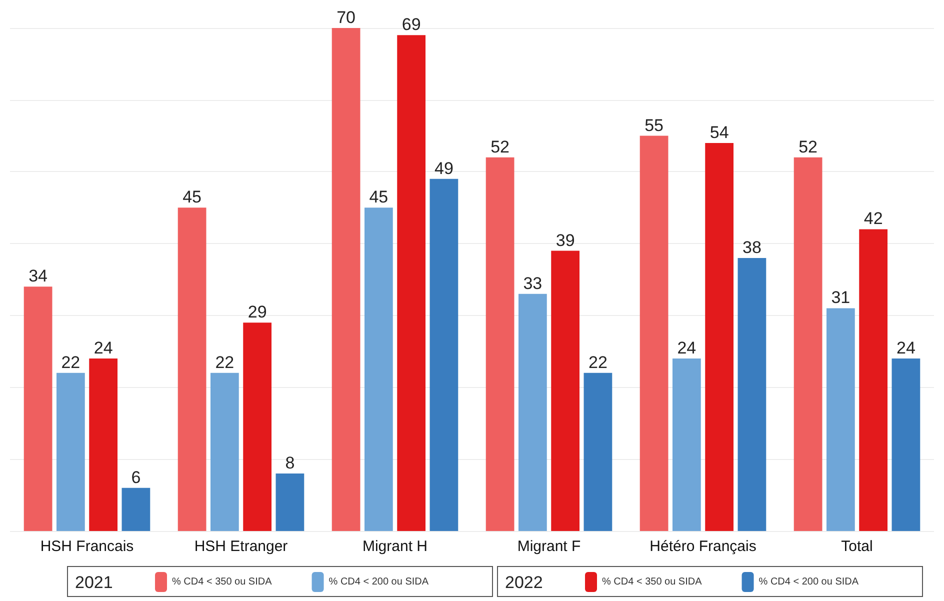 The image size is (944, 601). Describe the element at coordinates (346, 17) in the screenshot. I see `data-label: 70` at that location.